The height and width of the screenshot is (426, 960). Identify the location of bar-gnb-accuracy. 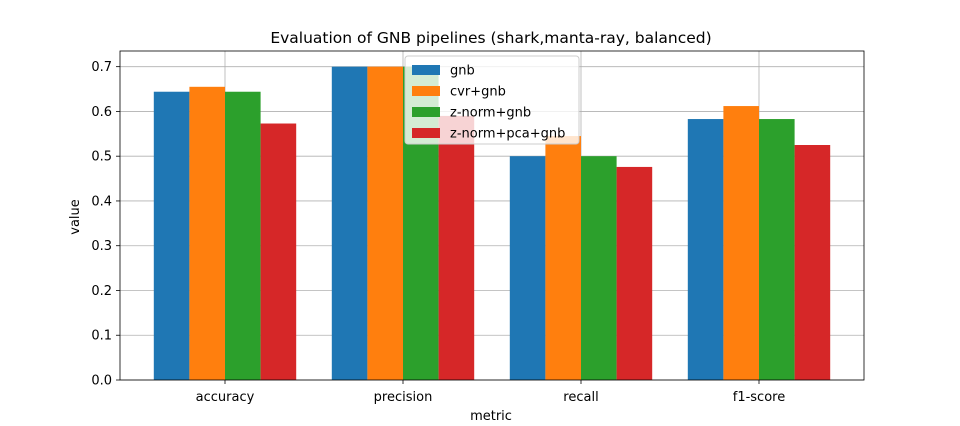
(171, 235).